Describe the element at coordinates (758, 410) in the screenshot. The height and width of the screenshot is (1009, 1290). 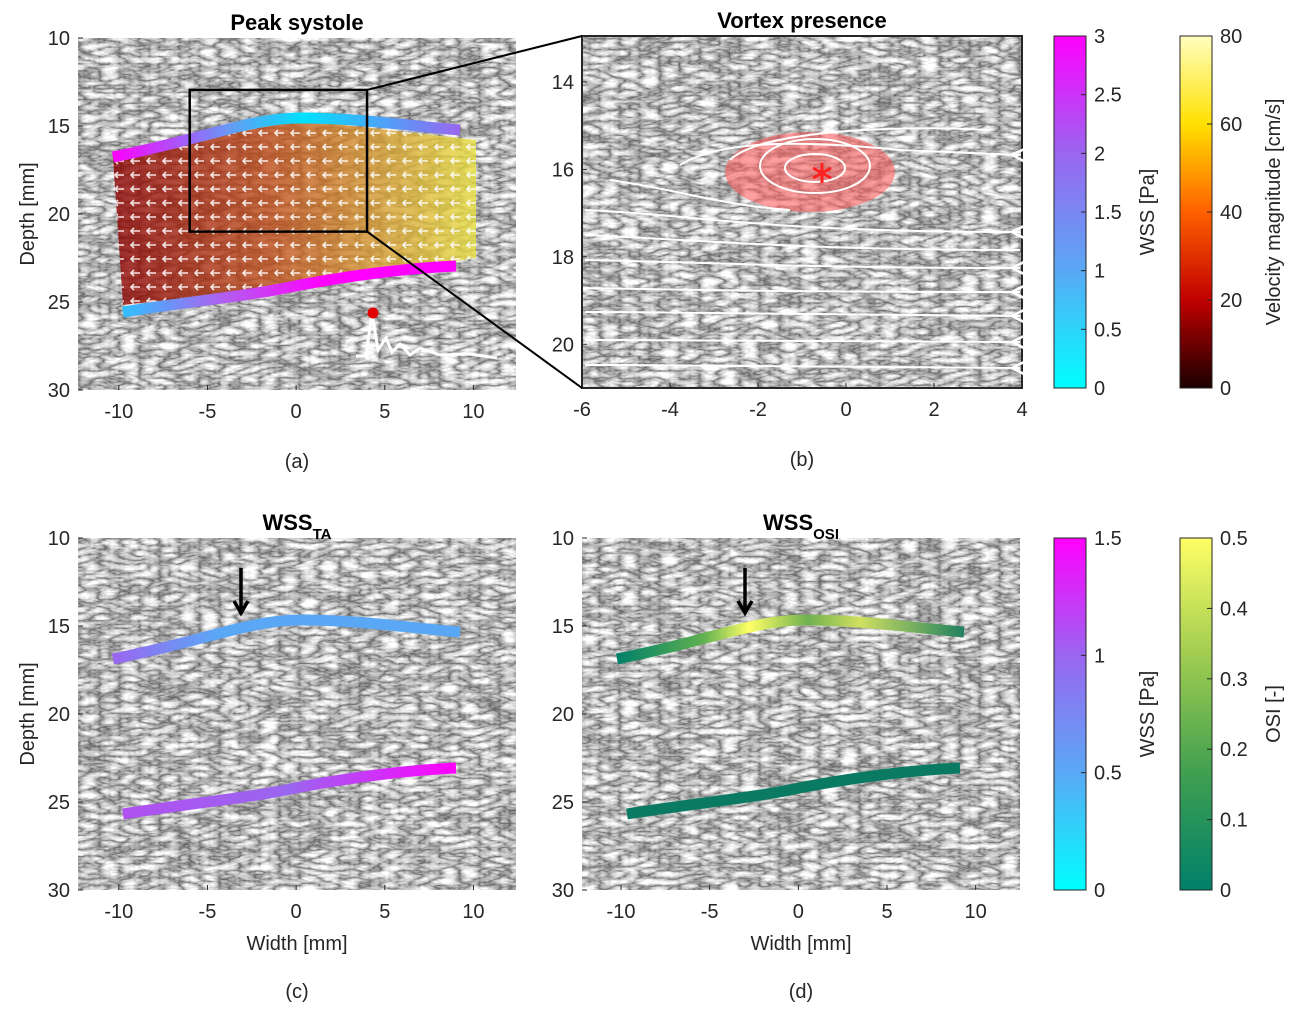
I see `x-tick-label: -2` at that location.